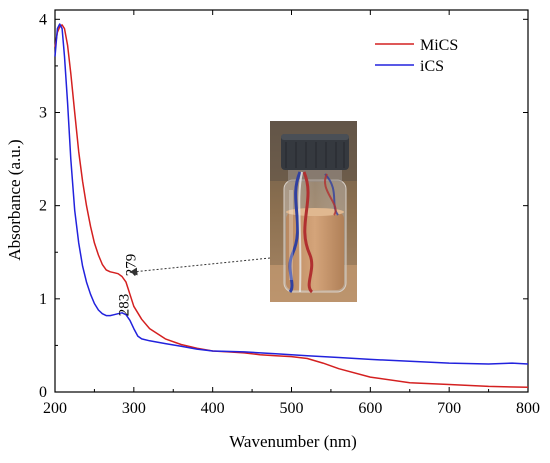  What do you see at coordinates (432, 66) in the screenshot?
I see `legend-label-ics: iCS` at bounding box center [432, 66].